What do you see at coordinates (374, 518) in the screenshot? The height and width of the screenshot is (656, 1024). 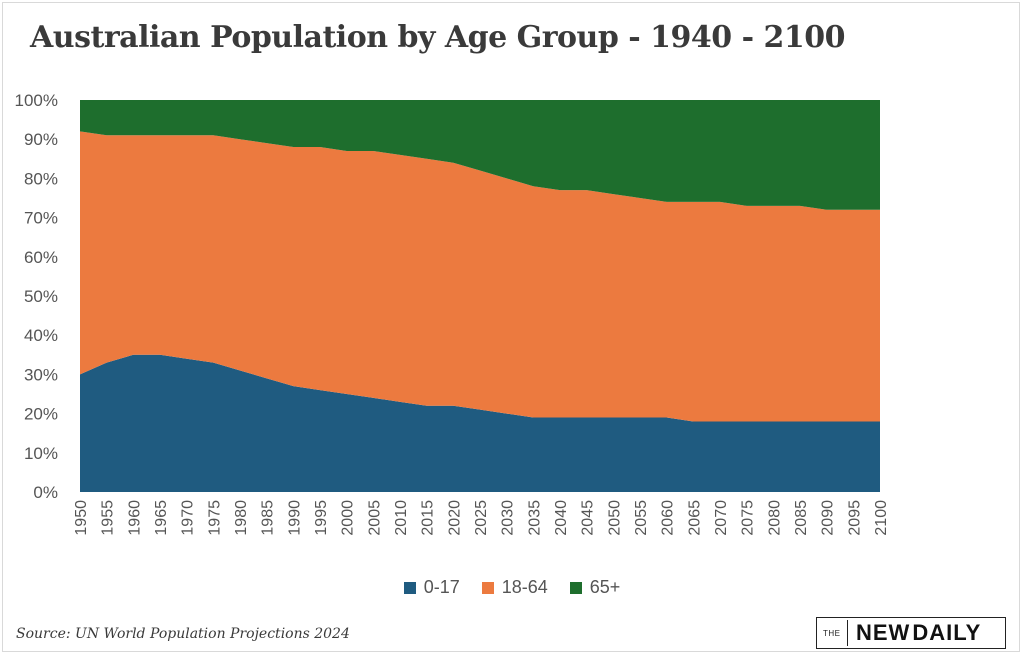 I see `x-tick-label: 2005` at bounding box center [374, 518].